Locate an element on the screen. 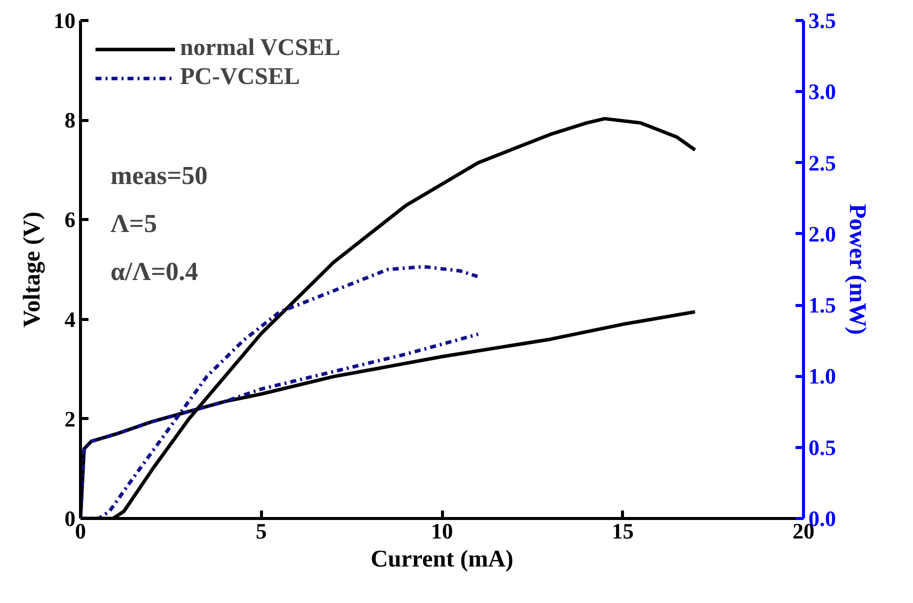  y-tick-label: 6 is located at coordinates (70, 219).